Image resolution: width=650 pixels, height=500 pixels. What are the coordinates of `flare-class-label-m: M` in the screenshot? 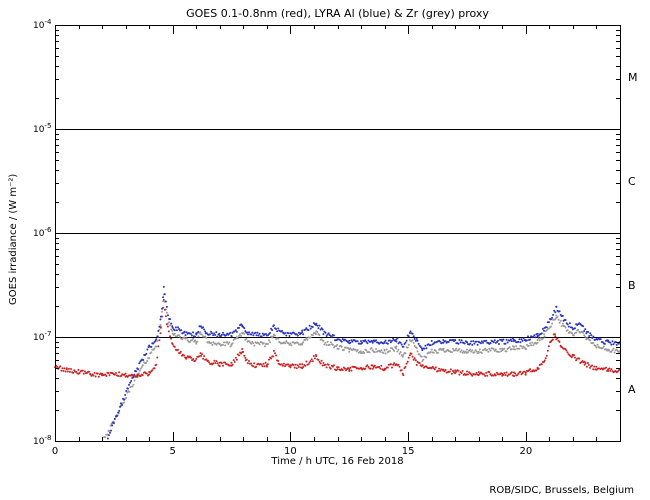 It's located at (633, 77).